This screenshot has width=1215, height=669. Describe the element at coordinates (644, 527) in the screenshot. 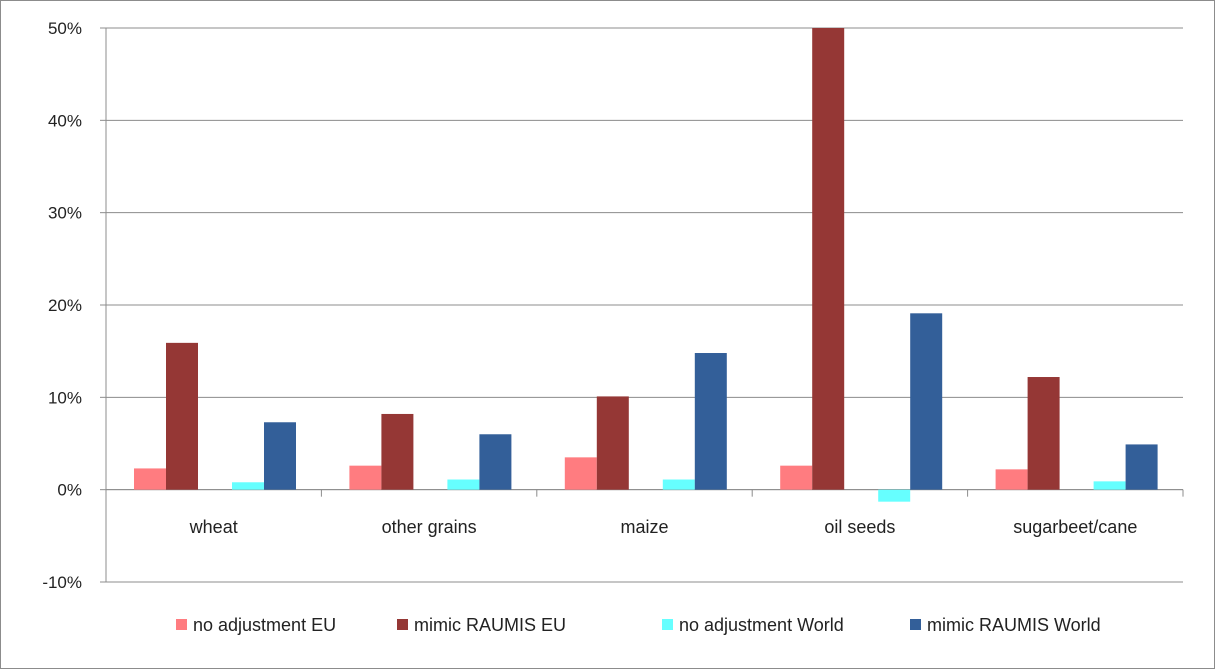

I see `category-label: maize` at that location.